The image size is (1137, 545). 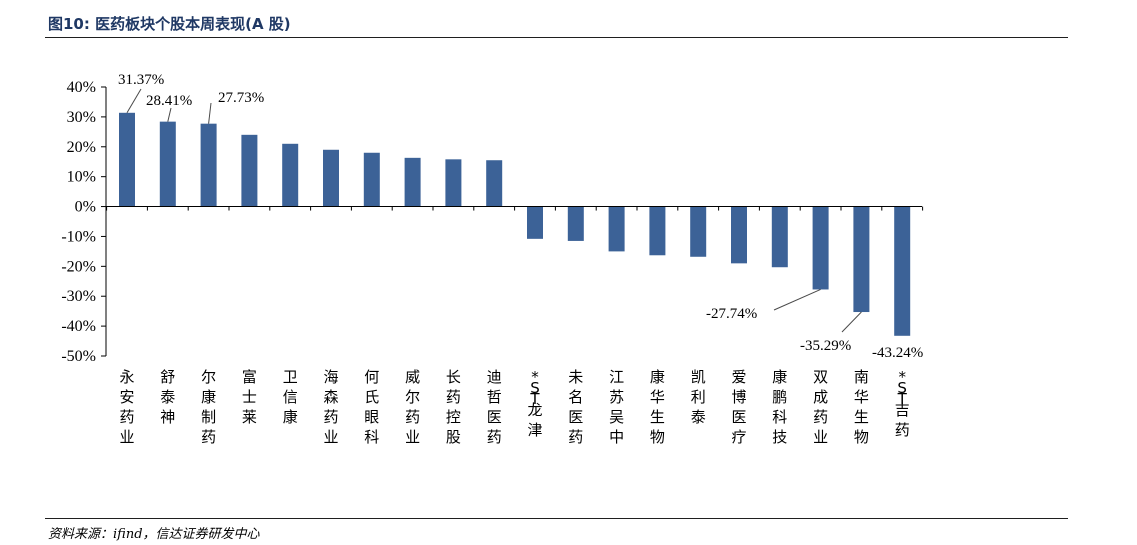 What do you see at coordinates (779, 407) in the screenshot?
I see `x-category-label: 康鹏科技` at bounding box center [779, 407].